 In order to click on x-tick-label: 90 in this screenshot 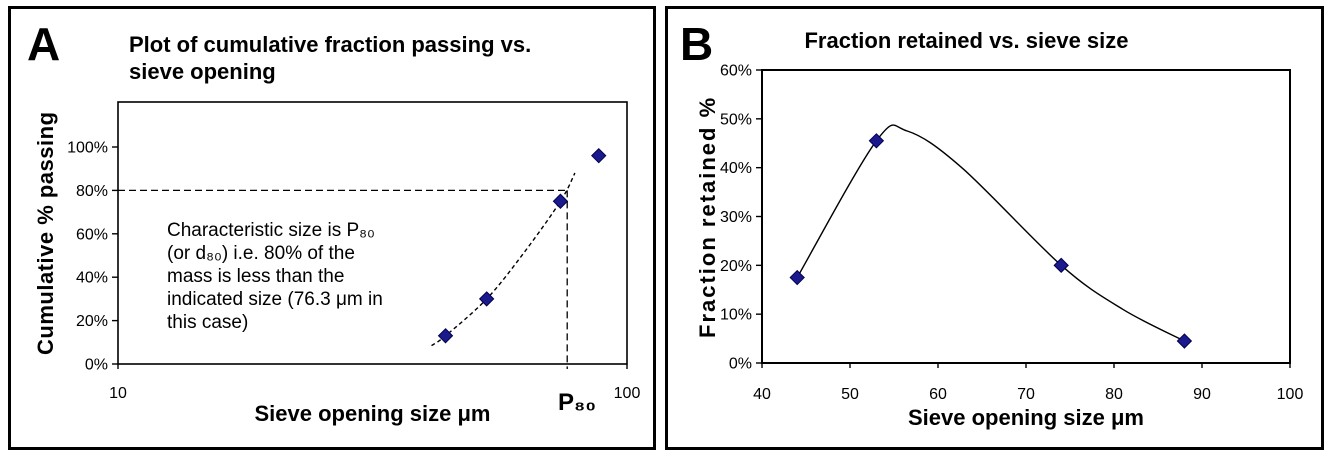, I will do `click(1202, 394)`.